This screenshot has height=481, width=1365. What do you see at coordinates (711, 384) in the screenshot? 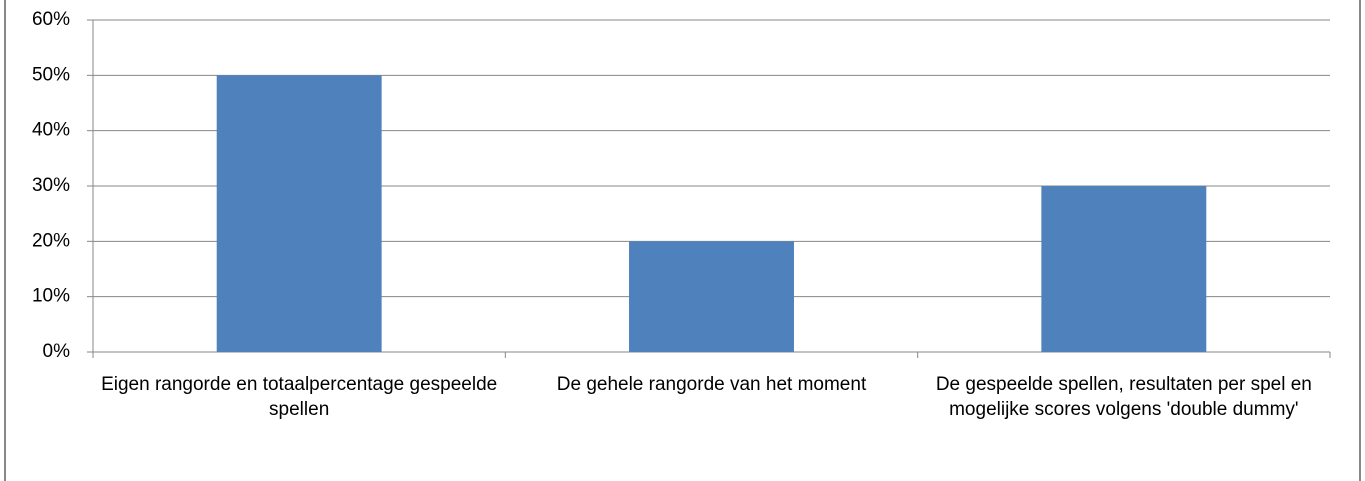
I see `x-tick-label: De gehele rangorde van het moment` at bounding box center [711, 384].